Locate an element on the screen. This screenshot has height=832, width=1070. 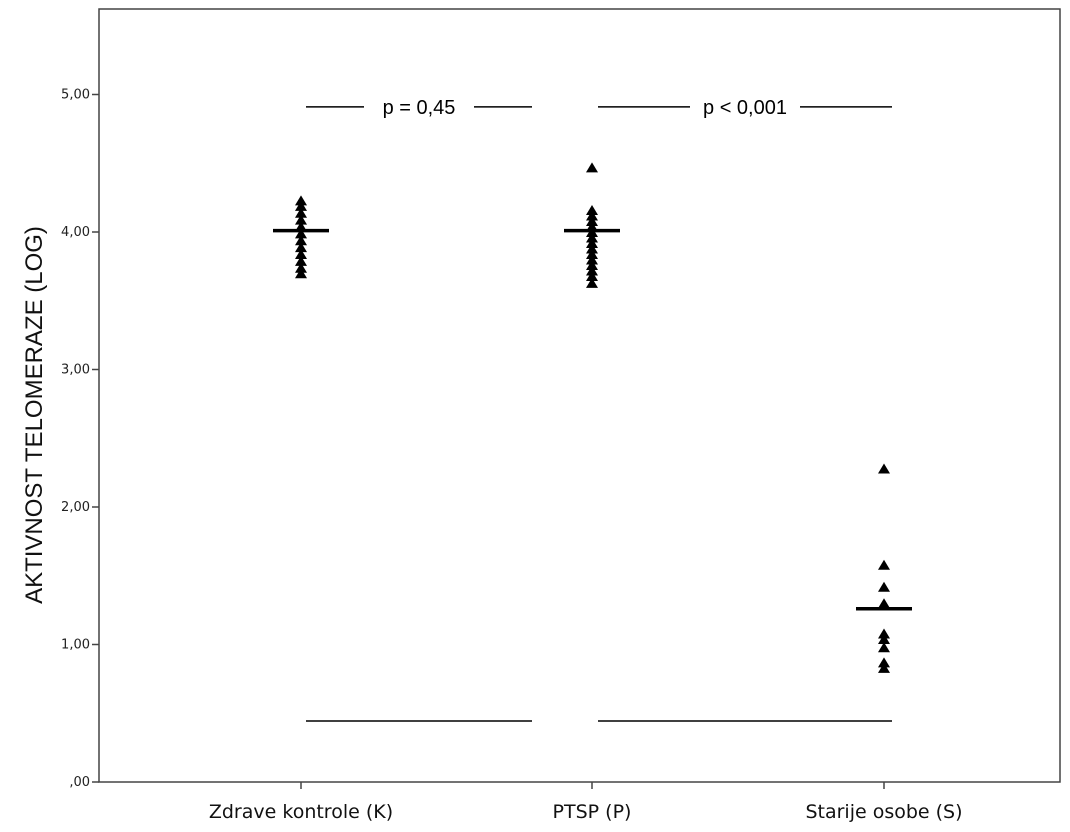
p-value-label-0: p = 0,45 is located at coordinates (419, 108).